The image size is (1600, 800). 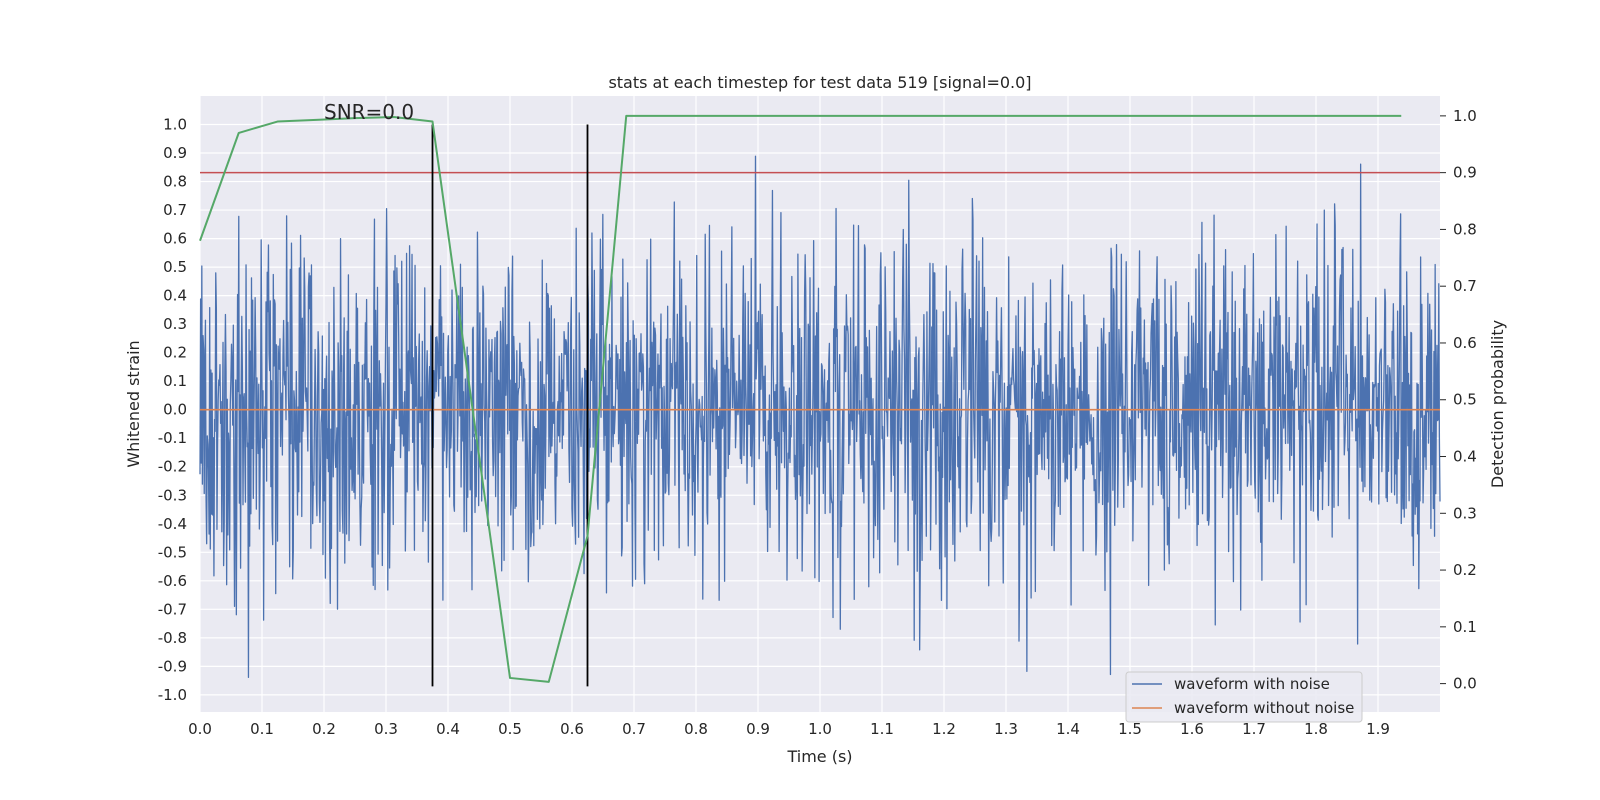 I want to click on snr-annotation: SNR=0.0, so click(x=369, y=112).